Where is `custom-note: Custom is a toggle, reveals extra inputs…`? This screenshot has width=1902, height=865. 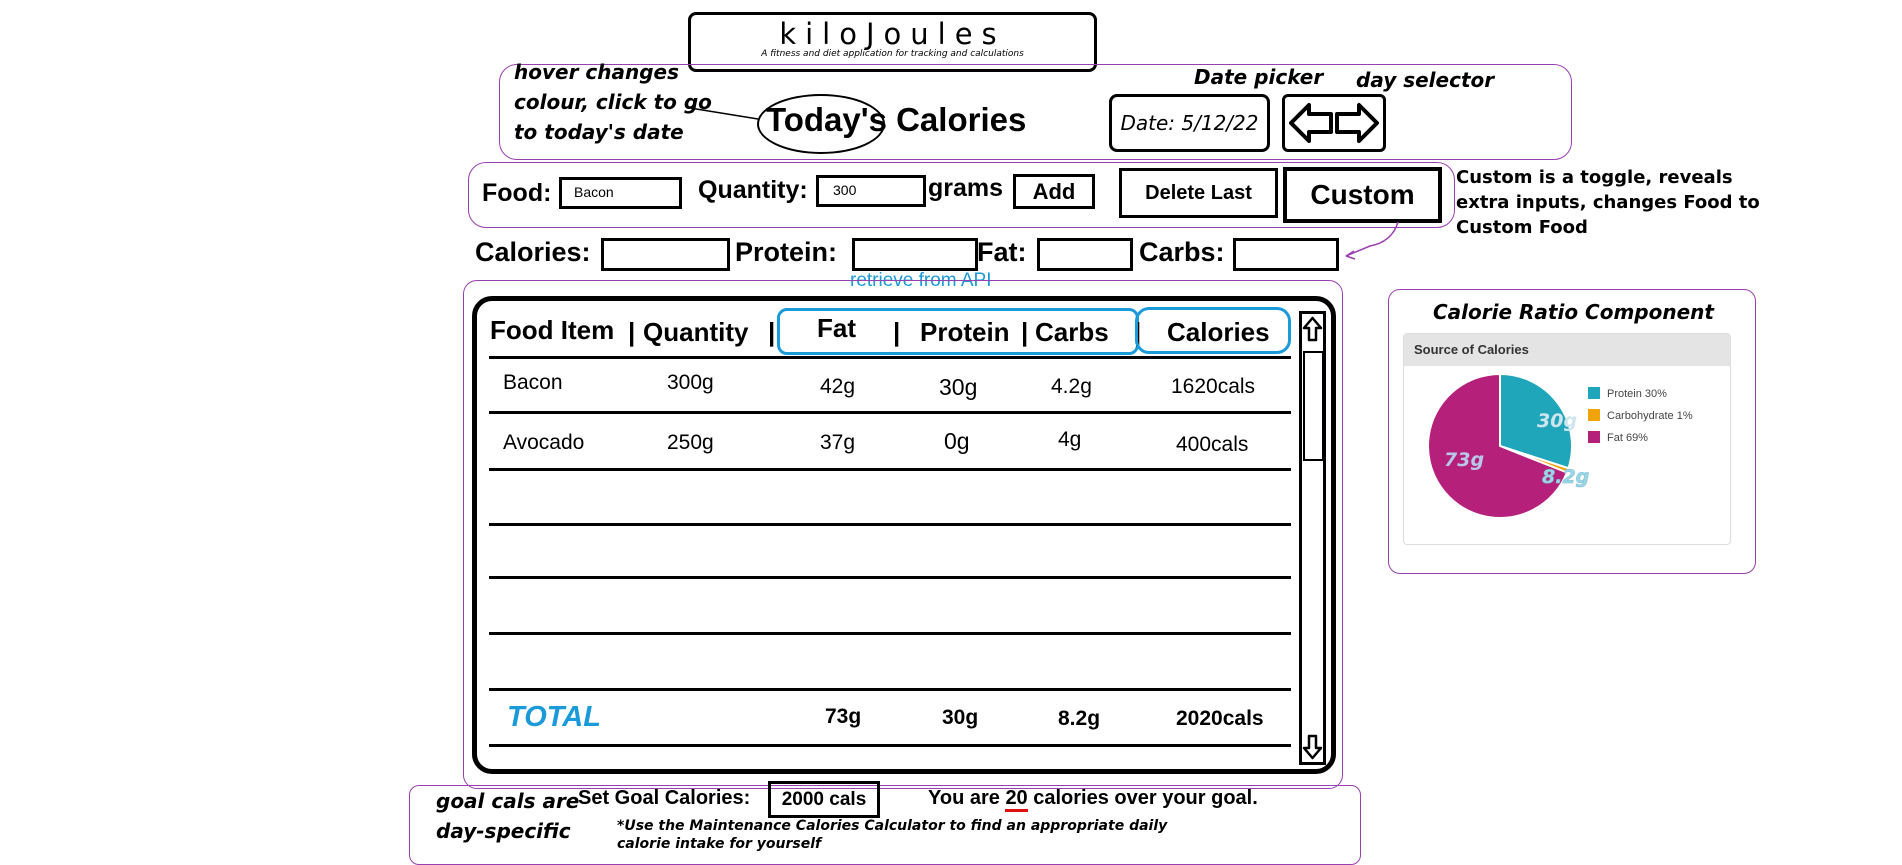
custom-note: Custom is a toggle, reveals extra inputs… is located at coordinates (1608, 202).